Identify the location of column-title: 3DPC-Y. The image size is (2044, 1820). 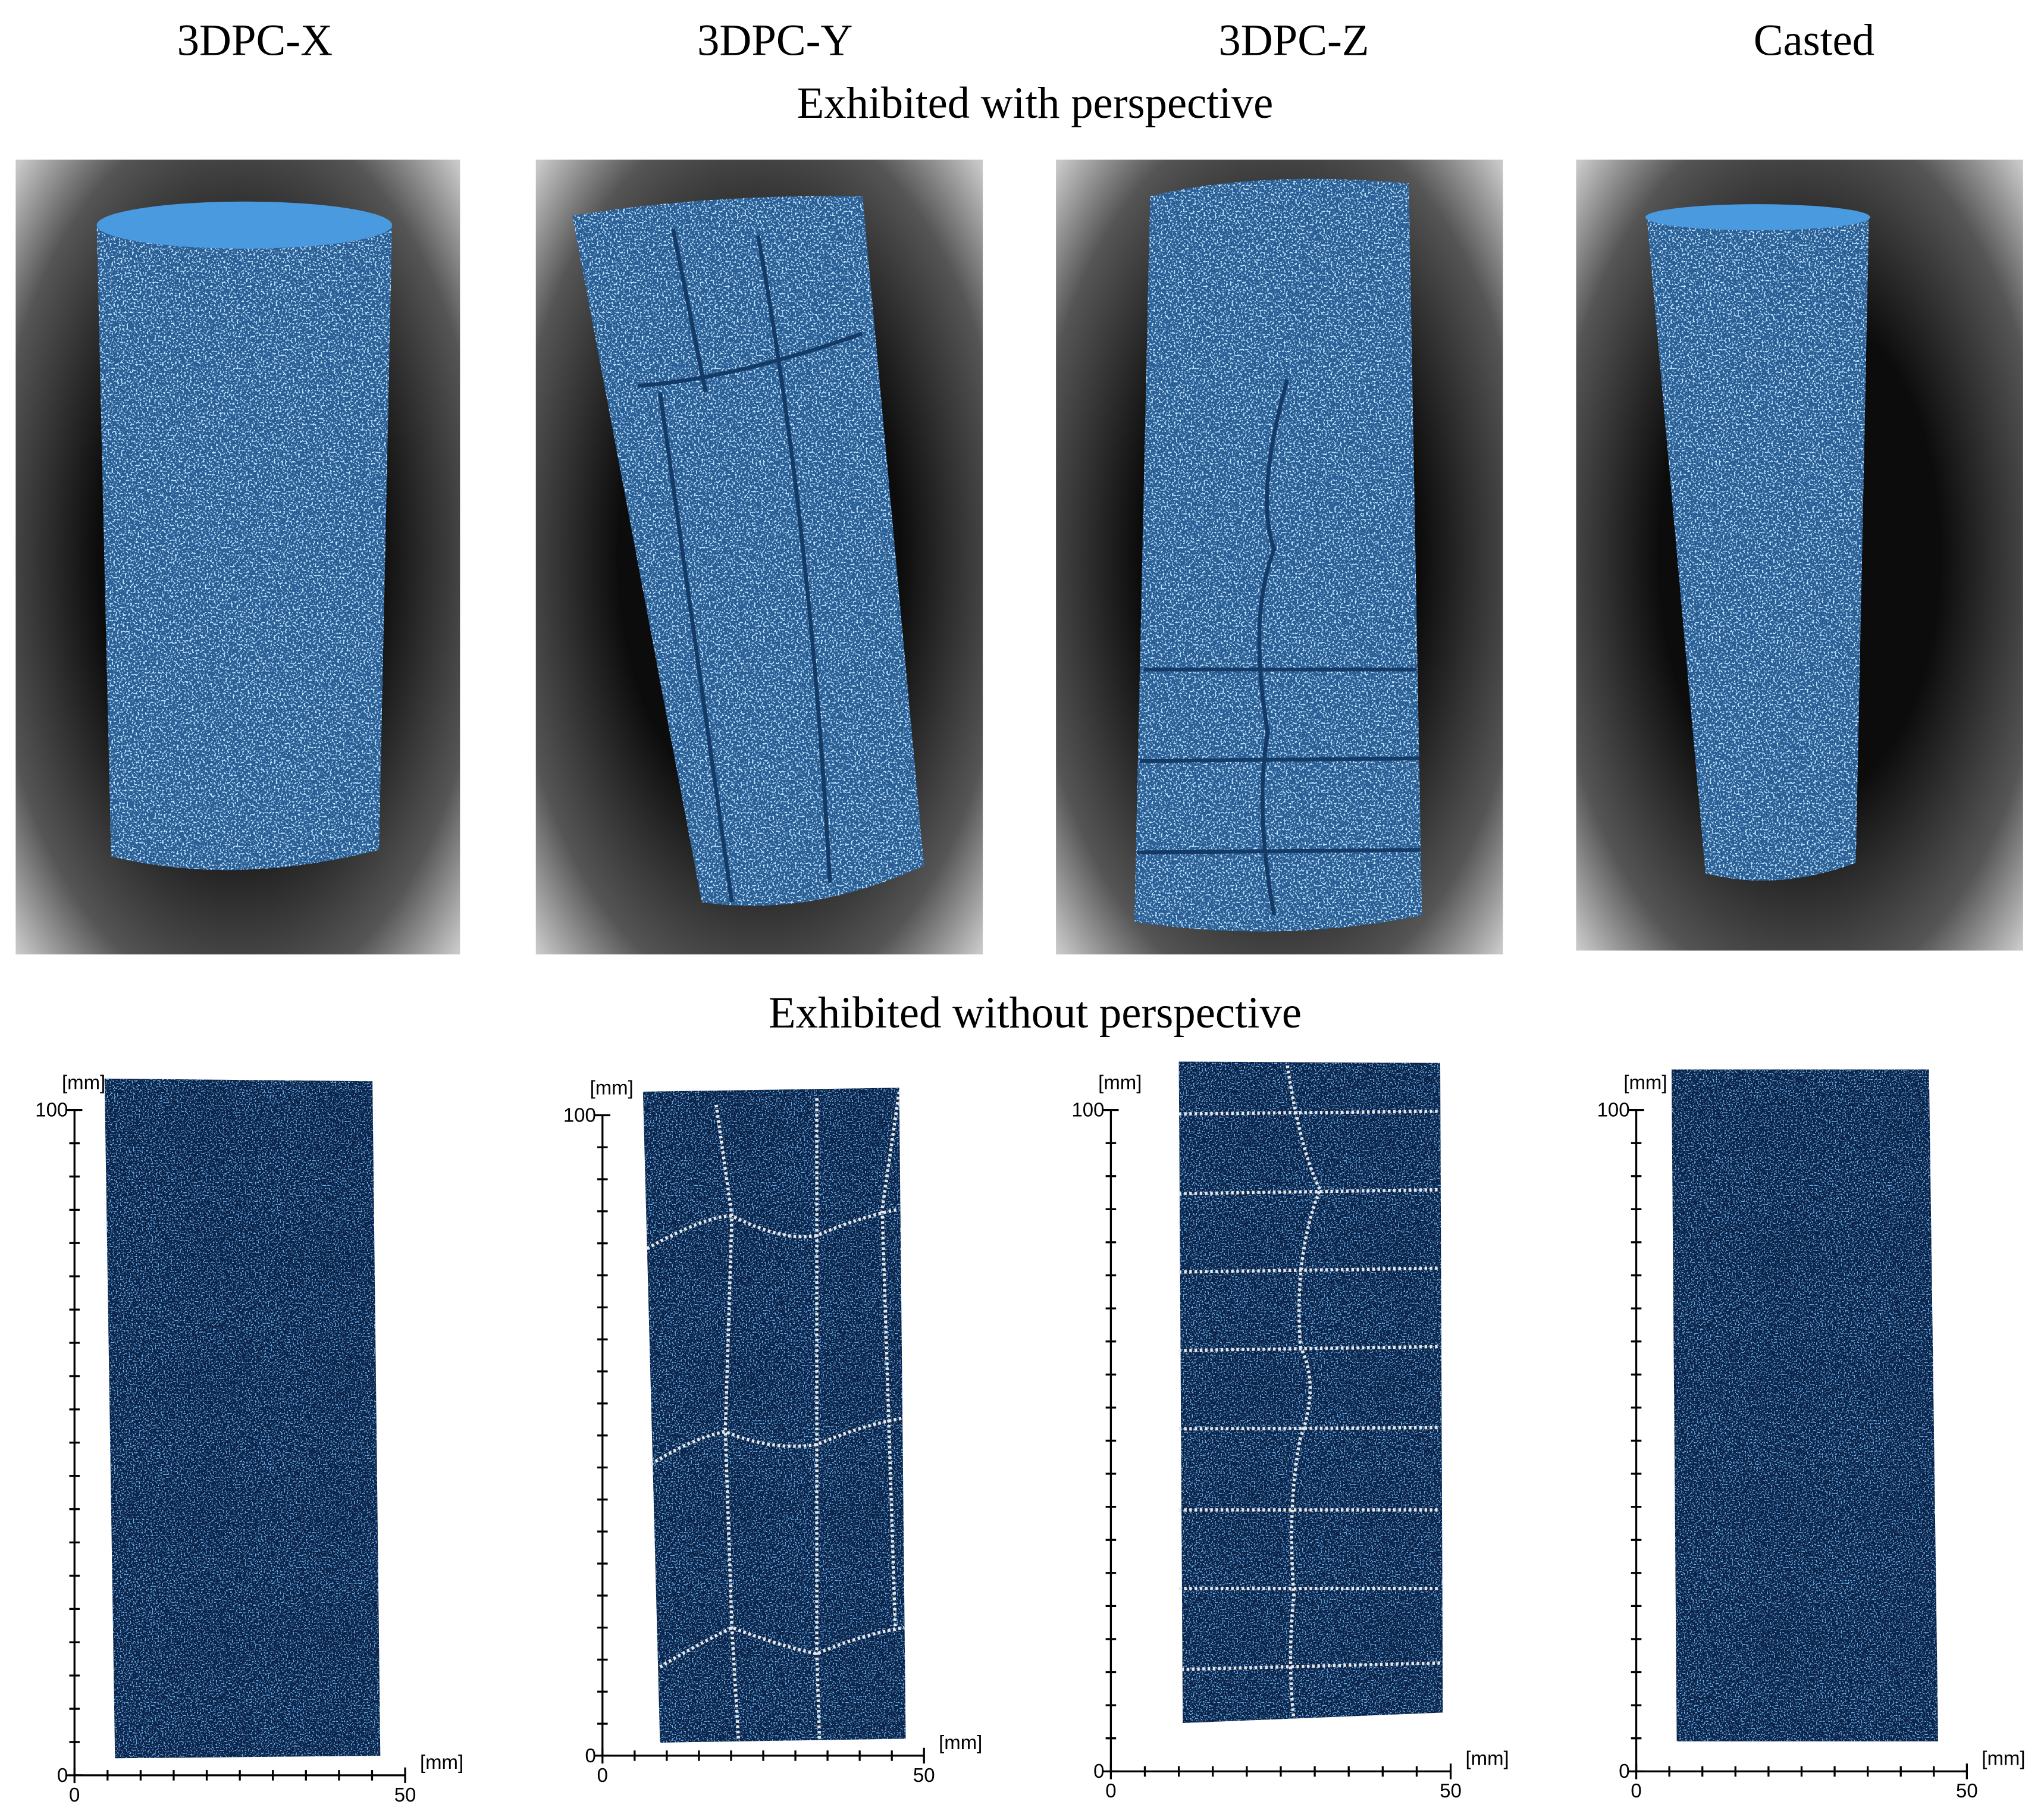
(774, 40).